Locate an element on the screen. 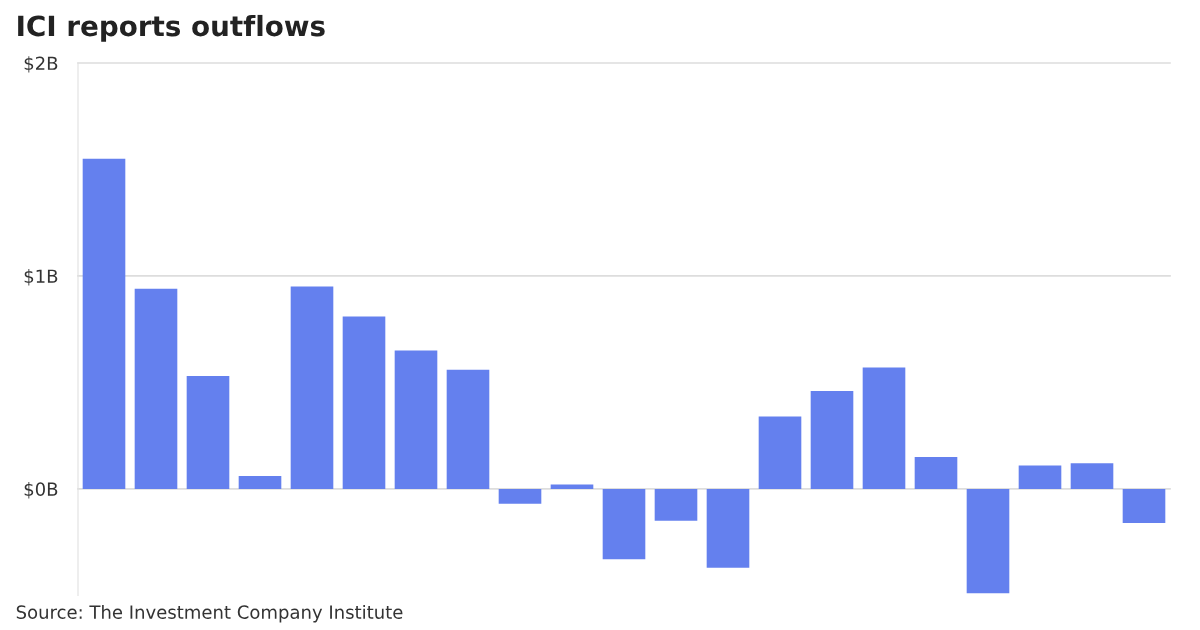  y-tick-label: $1B is located at coordinates (41, 277).